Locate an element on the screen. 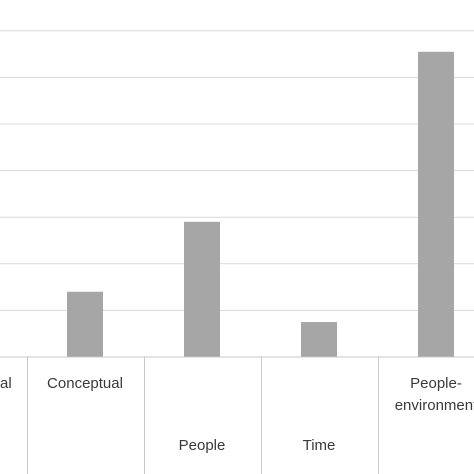 Image resolution: width=474 pixels, height=474 pixels. x-tick-label-line: environment is located at coordinates (434, 405).